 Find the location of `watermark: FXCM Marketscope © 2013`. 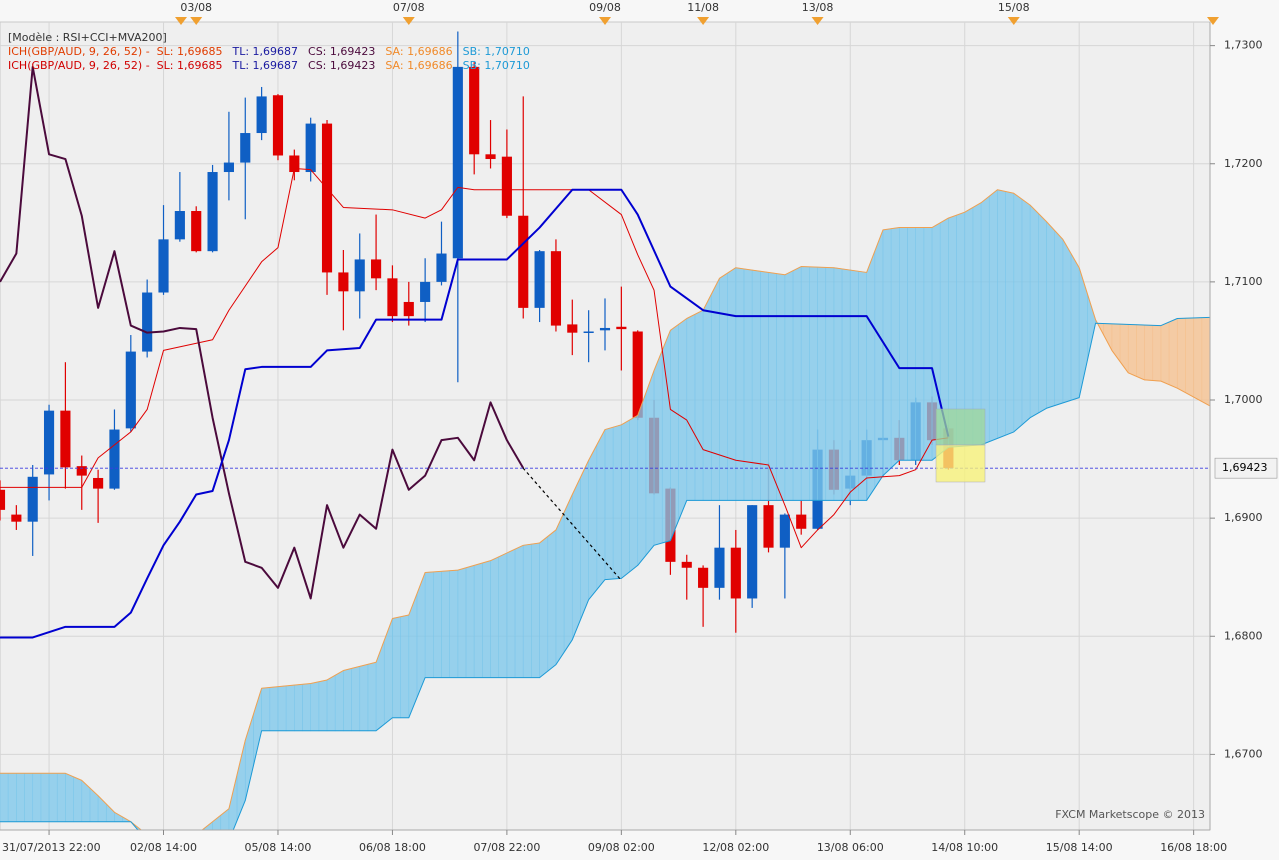

watermark: FXCM Marketscope © 2013 is located at coordinates (1130, 814).